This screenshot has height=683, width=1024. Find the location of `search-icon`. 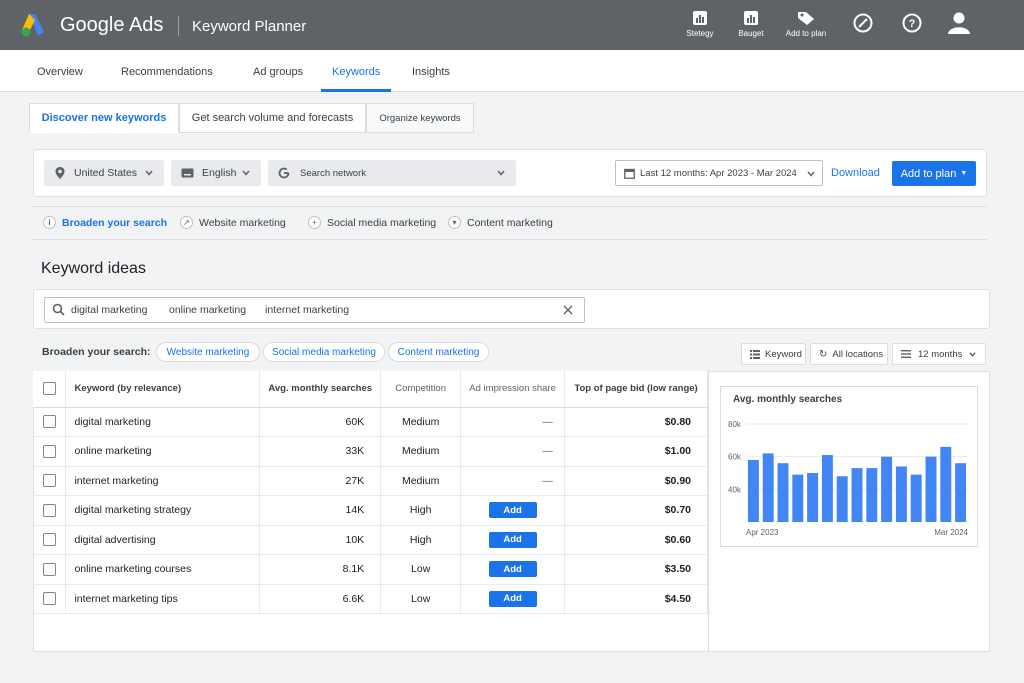

search-icon is located at coordinates (58, 309).